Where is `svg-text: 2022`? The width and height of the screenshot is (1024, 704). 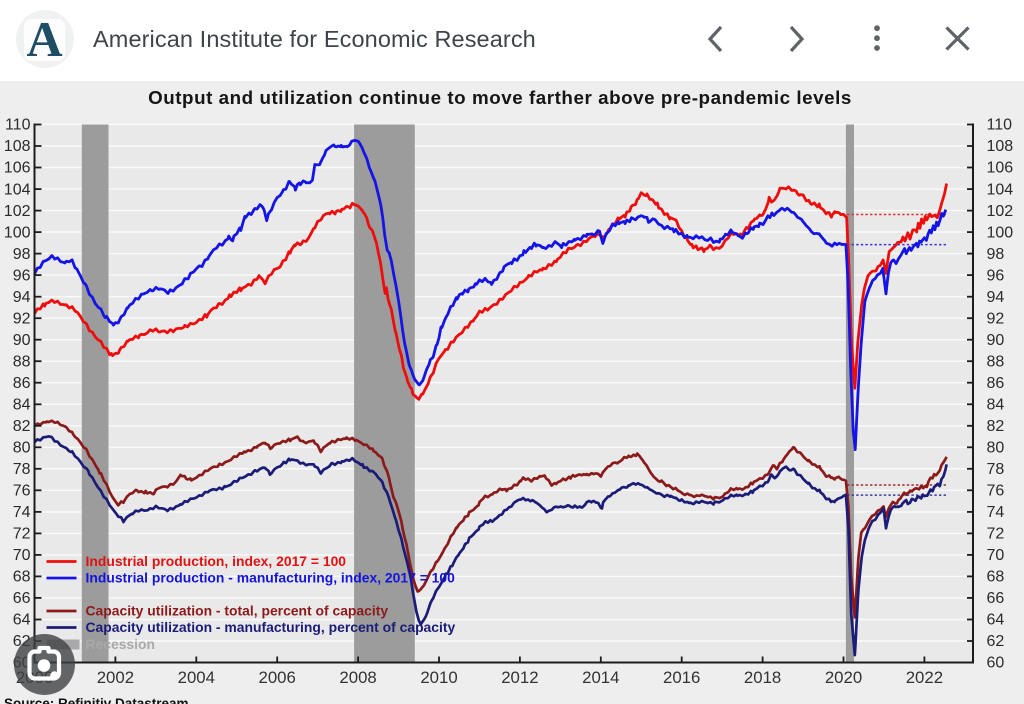 svg-text: 2022 is located at coordinates (924, 677).